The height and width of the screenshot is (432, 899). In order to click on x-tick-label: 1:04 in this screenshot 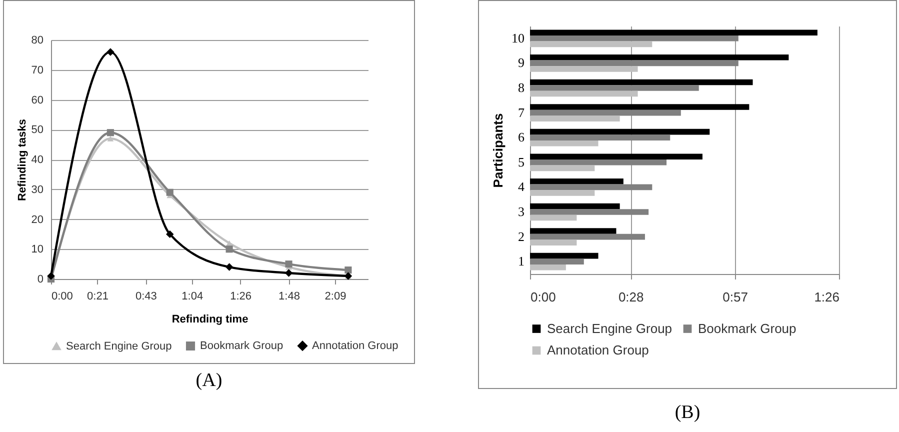, I will do `click(193, 296)`.